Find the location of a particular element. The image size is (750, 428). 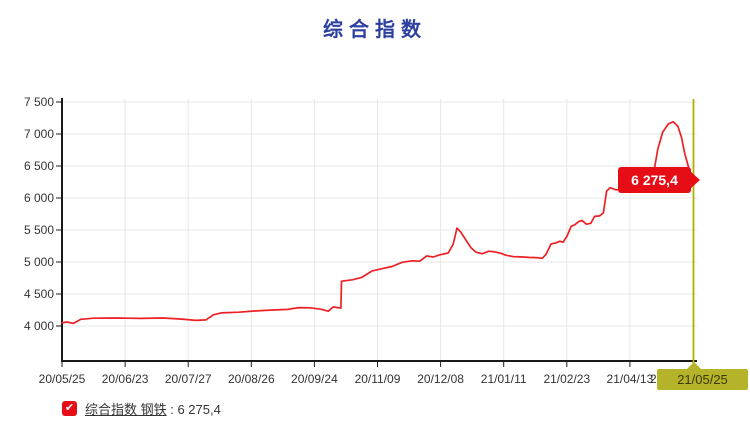

legend: ✔ 综合指数 钢铁 : 6 275,4 is located at coordinates (141, 408).